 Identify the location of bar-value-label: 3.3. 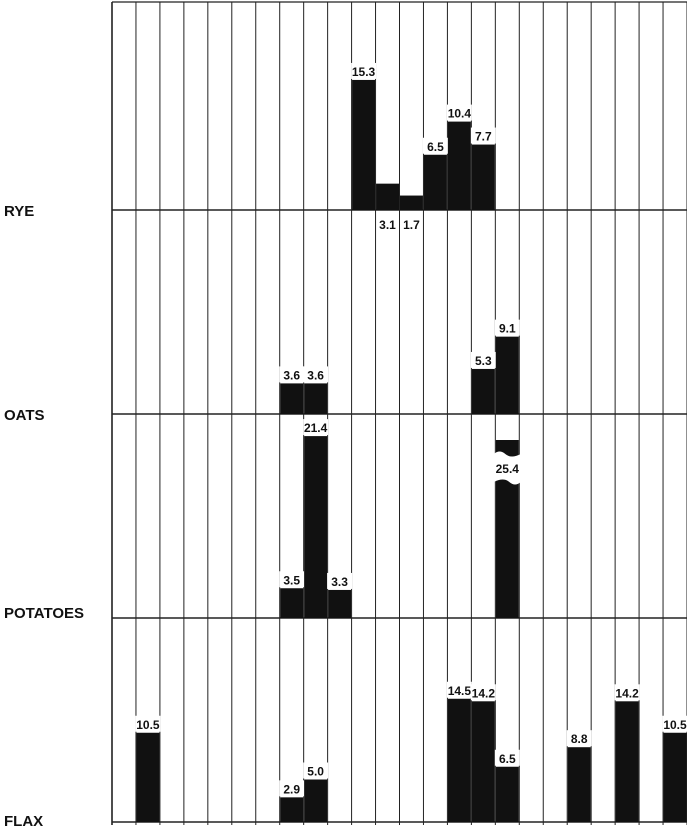
(339, 582).